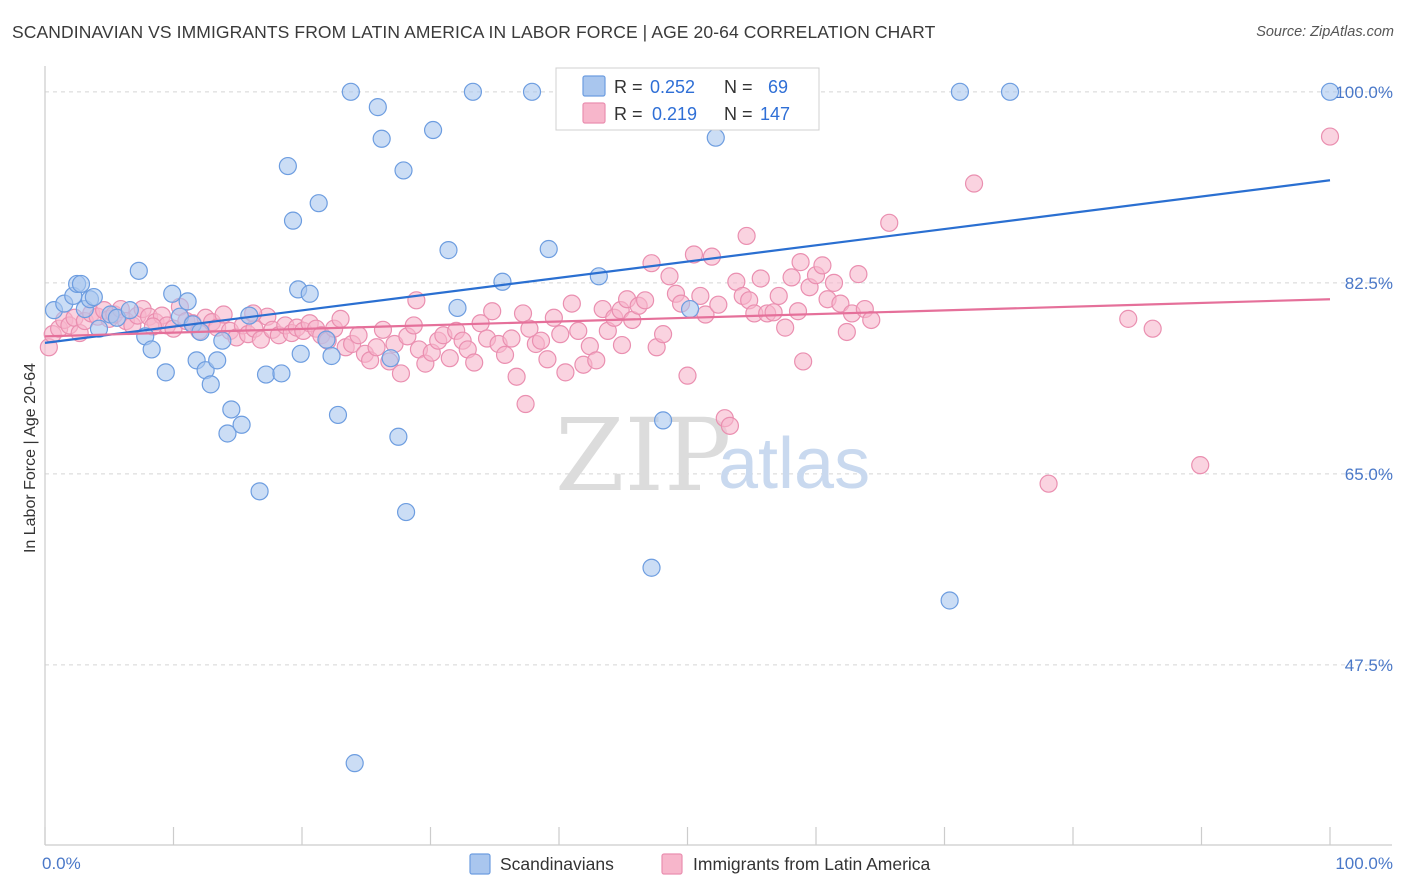 Image resolution: width=1406 pixels, height=892 pixels. I want to click on y-tick-label-3: 100.0%, so click(1364, 92).